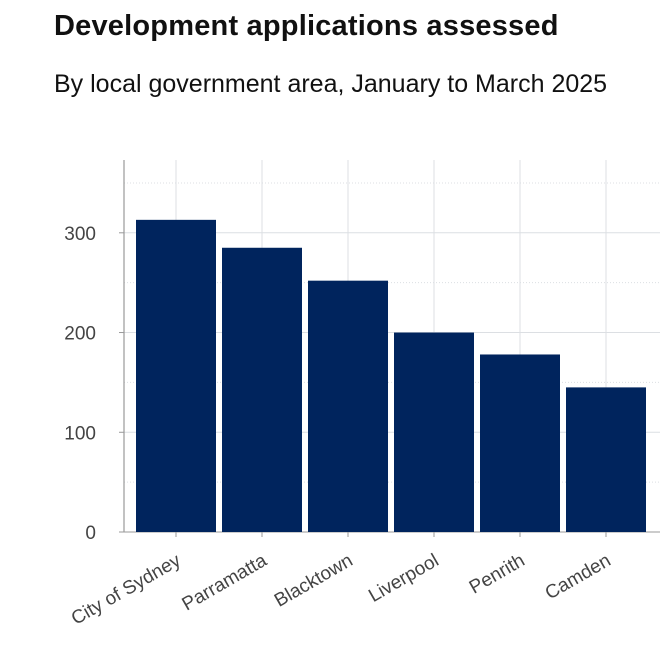  What do you see at coordinates (176, 375) in the screenshot?
I see `bar-city-of-sydney` at bounding box center [176, 375].